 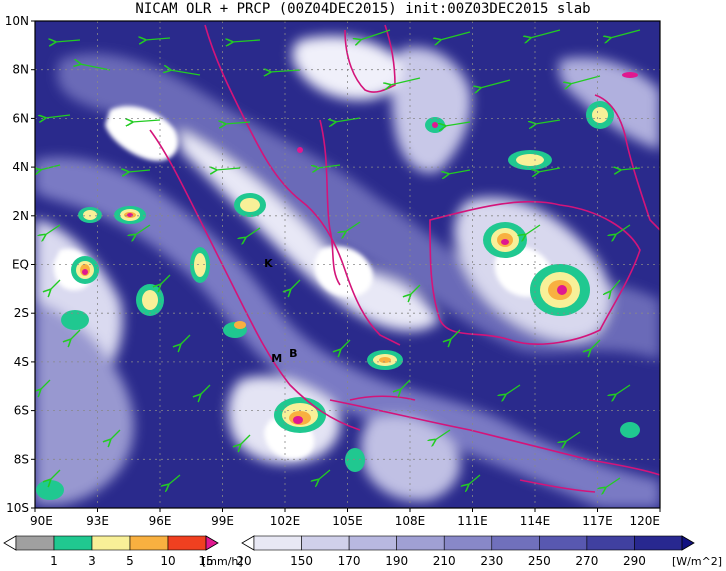 What do you see at coordinates (586, 561) in the screenshot?
I see `colorbar-tick-label: 270` at bounding box center [586, 561].